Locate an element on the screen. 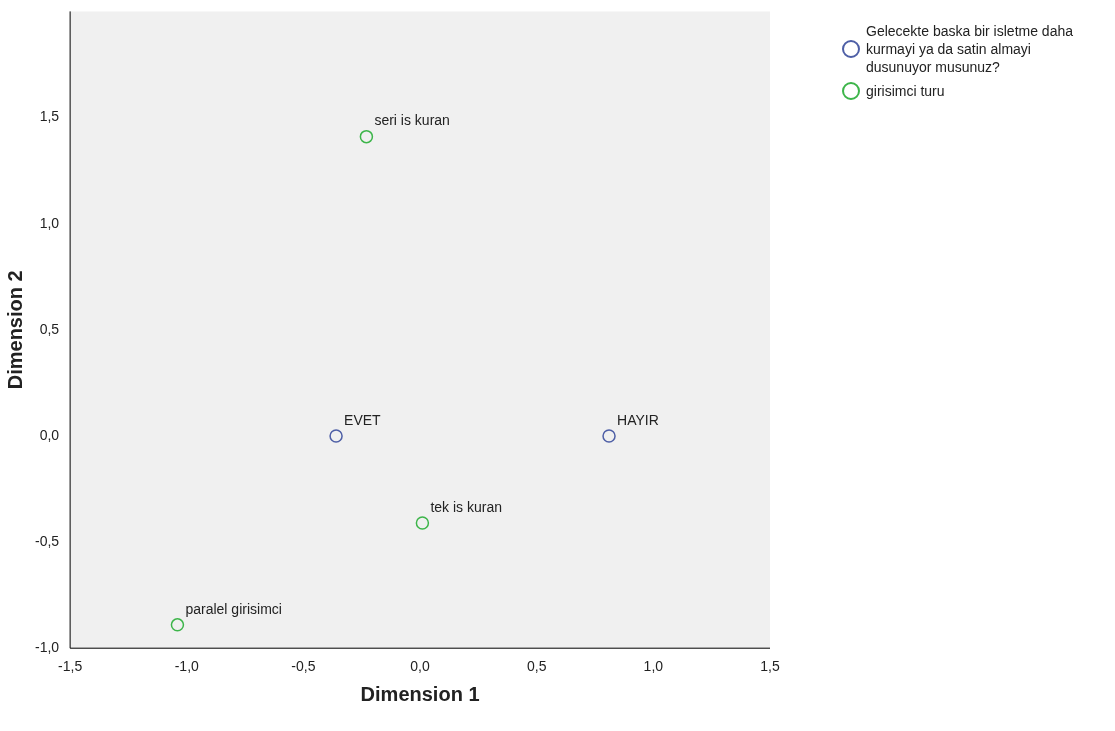 The height and width of the screenshot is (731, 1115). legend-label: Gelecekte baska bir isletme daha kurmayi ya da satin almayi dusunuyor musunuz? is located at coordinates (970, 49).